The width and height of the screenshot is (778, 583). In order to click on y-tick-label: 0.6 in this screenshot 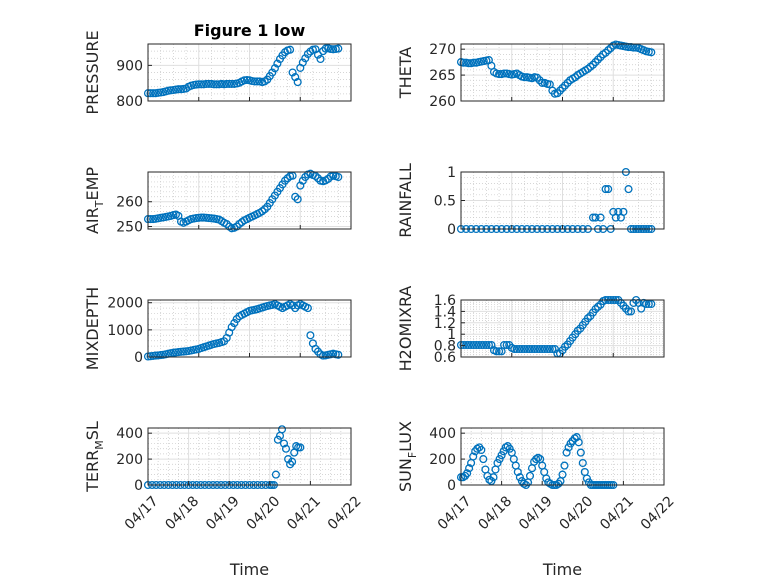, I will do `click(445, 358)`.